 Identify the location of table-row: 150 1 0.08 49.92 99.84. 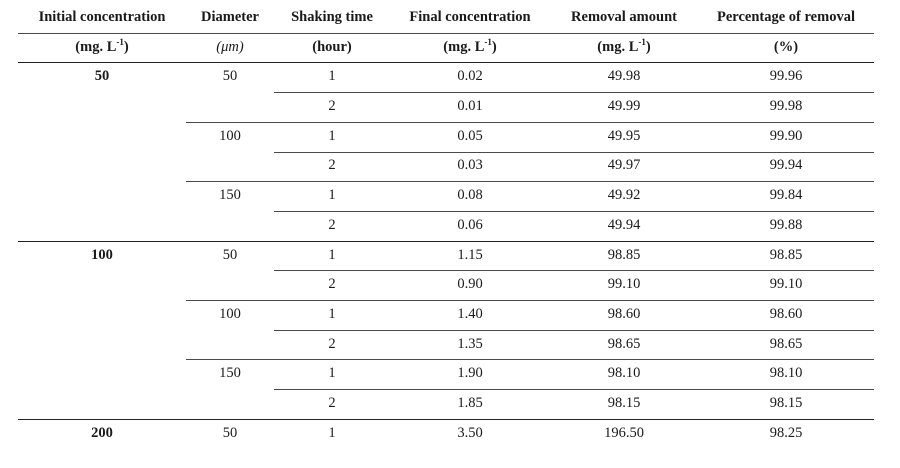
(446, 196).